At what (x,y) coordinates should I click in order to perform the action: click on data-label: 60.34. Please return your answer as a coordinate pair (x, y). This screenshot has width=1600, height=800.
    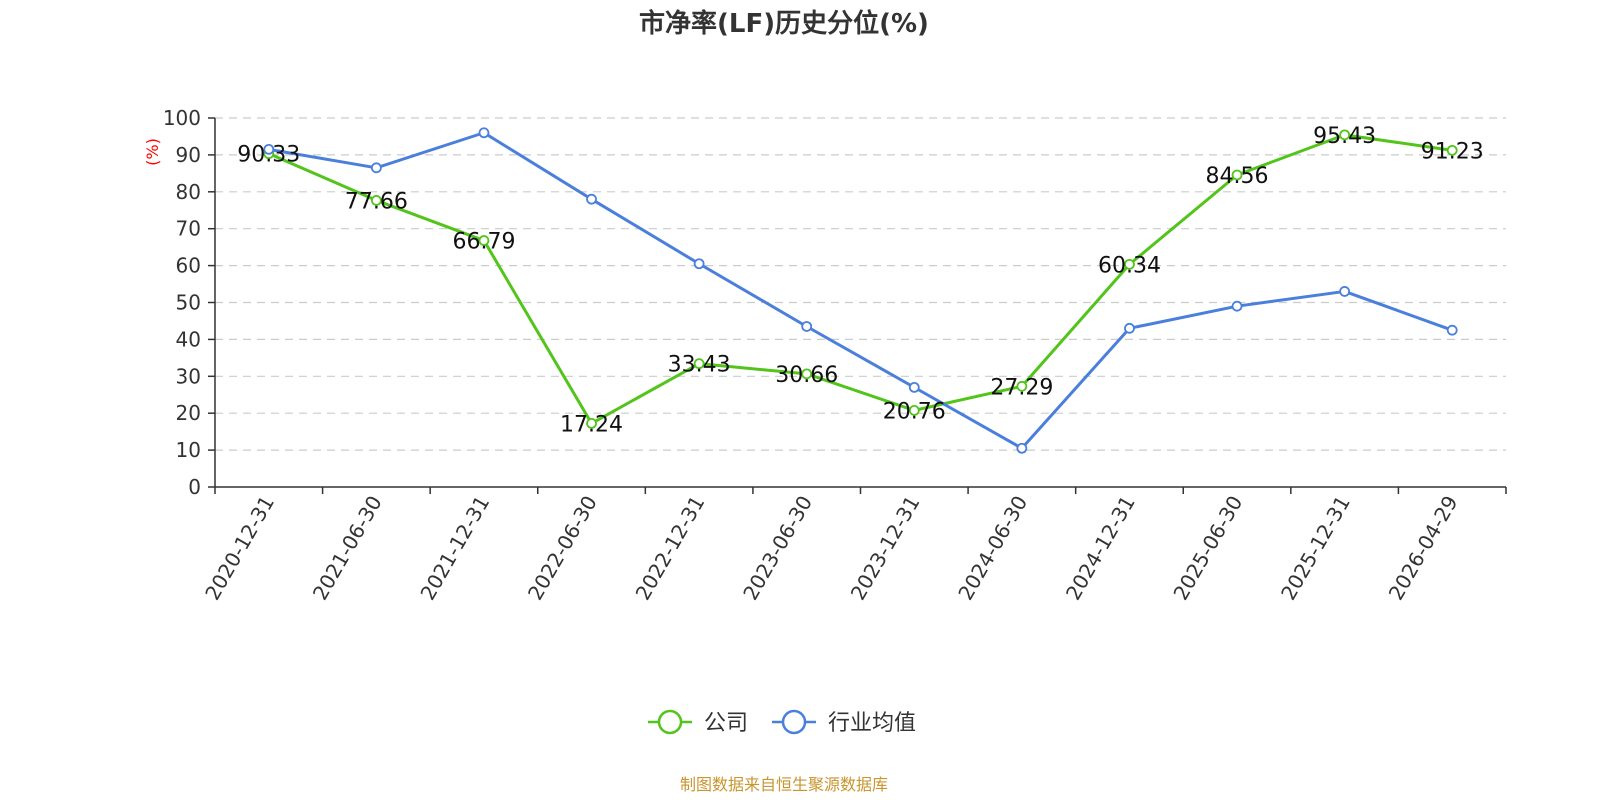
    Looking at the image, I should click on (1129, 265).